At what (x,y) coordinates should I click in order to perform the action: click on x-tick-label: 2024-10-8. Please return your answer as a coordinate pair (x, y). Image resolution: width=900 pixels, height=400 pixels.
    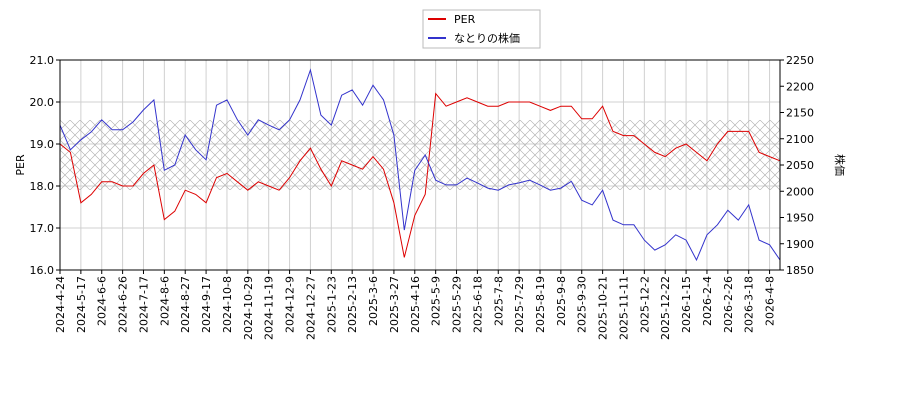
    Looking at the image, I should click on (227, 304).